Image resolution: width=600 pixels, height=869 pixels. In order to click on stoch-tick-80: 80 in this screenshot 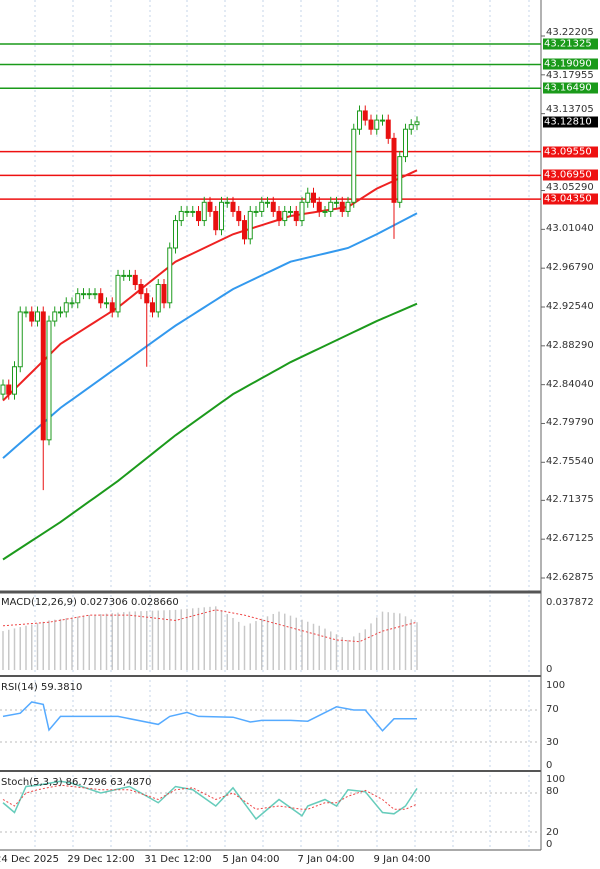, I will do `click(552, 791)`.